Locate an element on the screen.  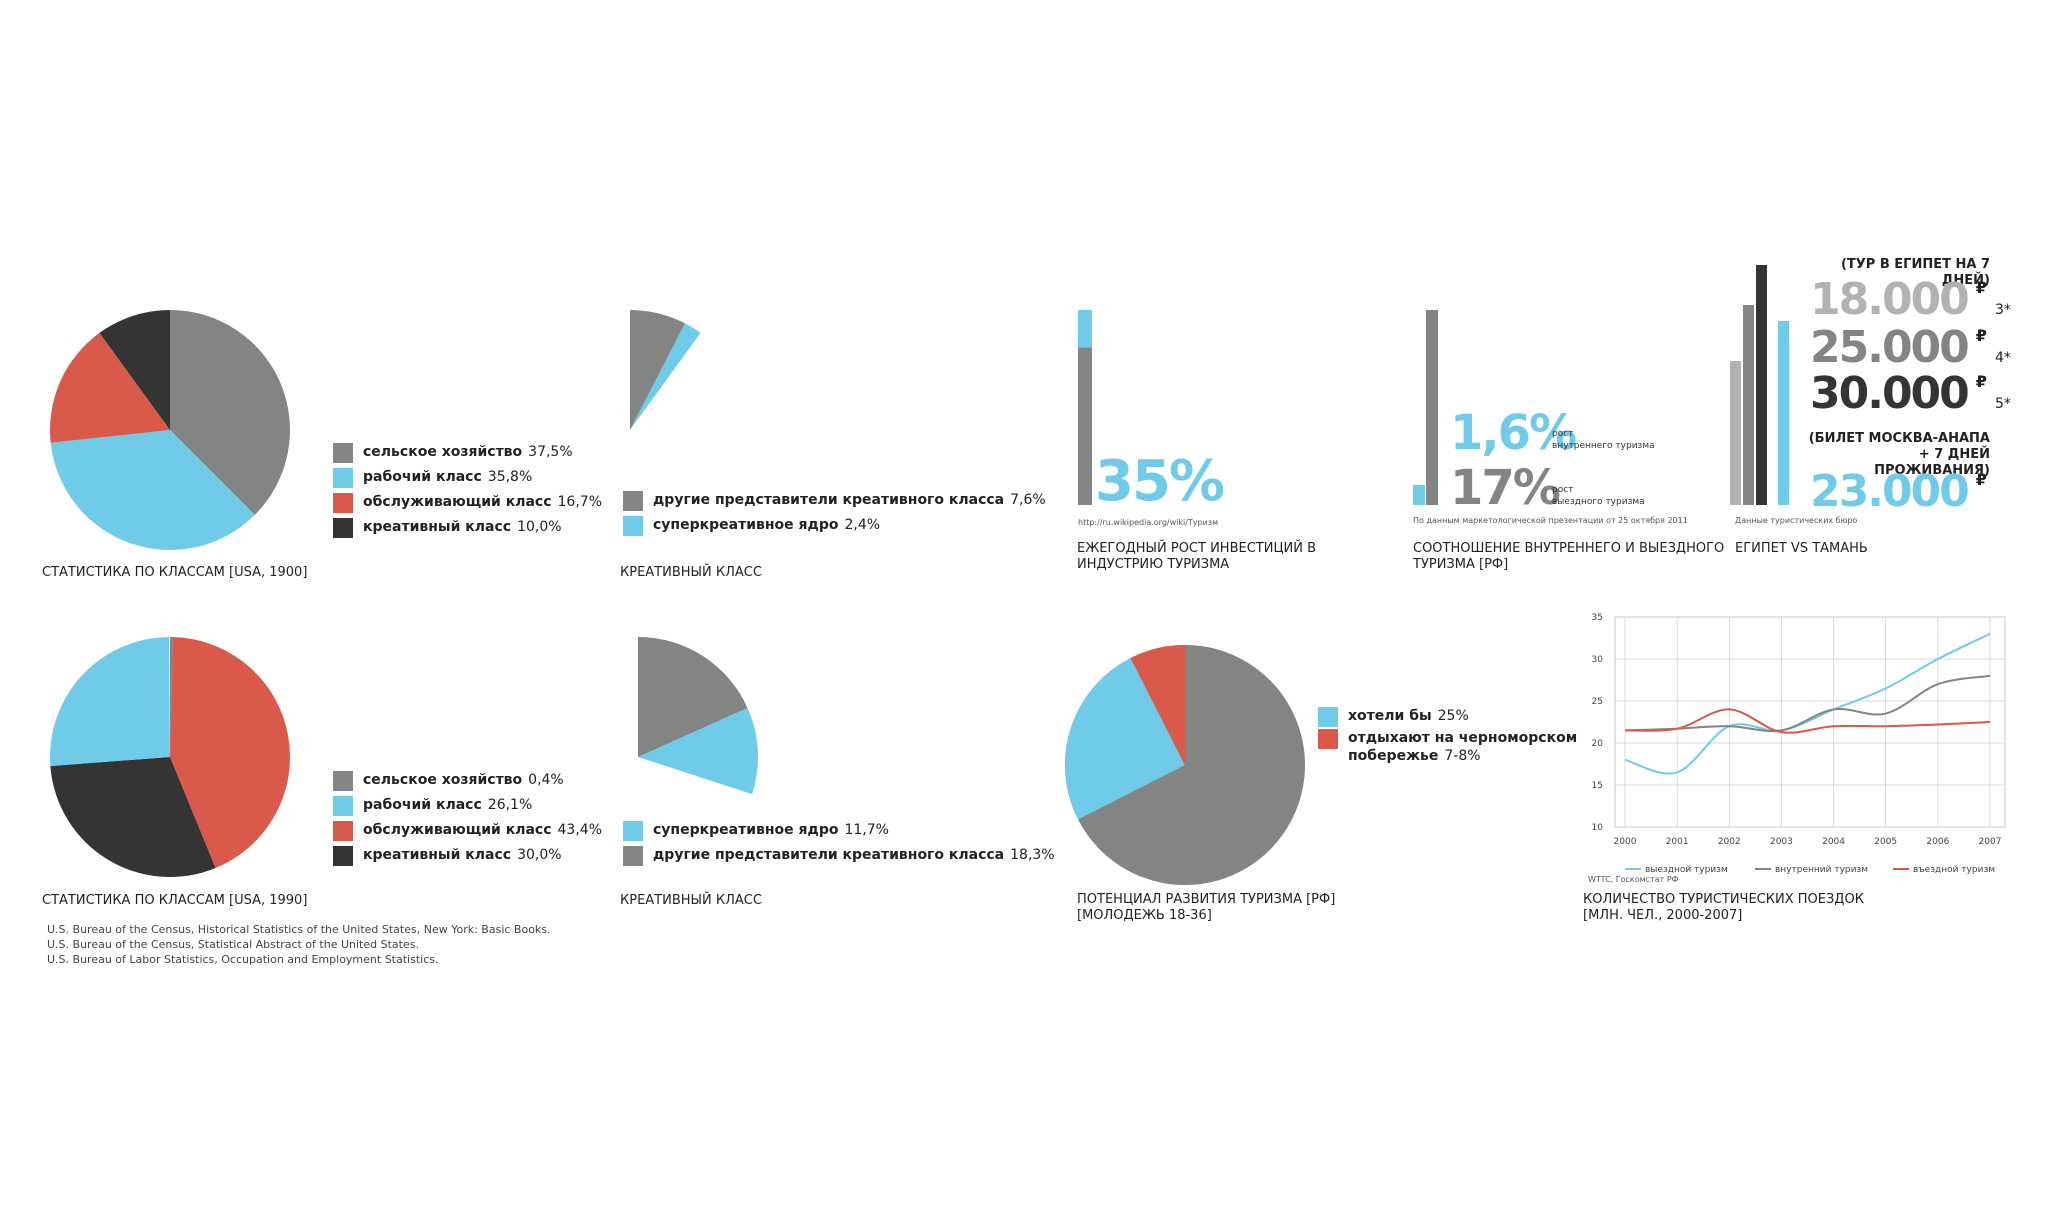
caption-ratio-line1: СООТНОШЕНИЕ ВНУТРЕННЕГО И ВЫЕЗДНОГО is located at coordinates (1569, 548).